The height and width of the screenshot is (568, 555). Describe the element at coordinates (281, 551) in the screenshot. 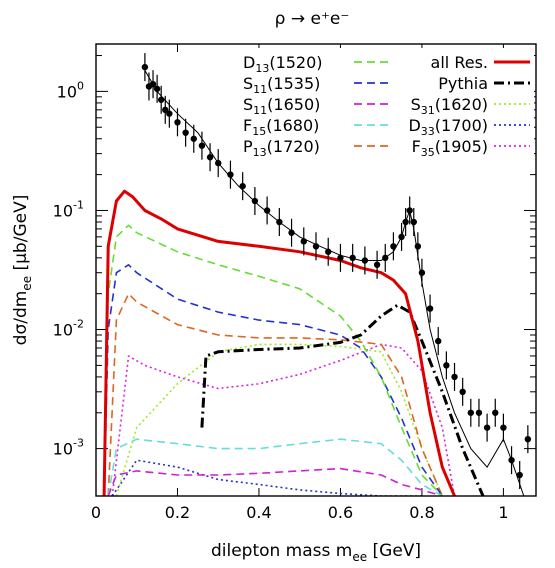

I see `x-axis-title-main: dilepton mass m` at that location.